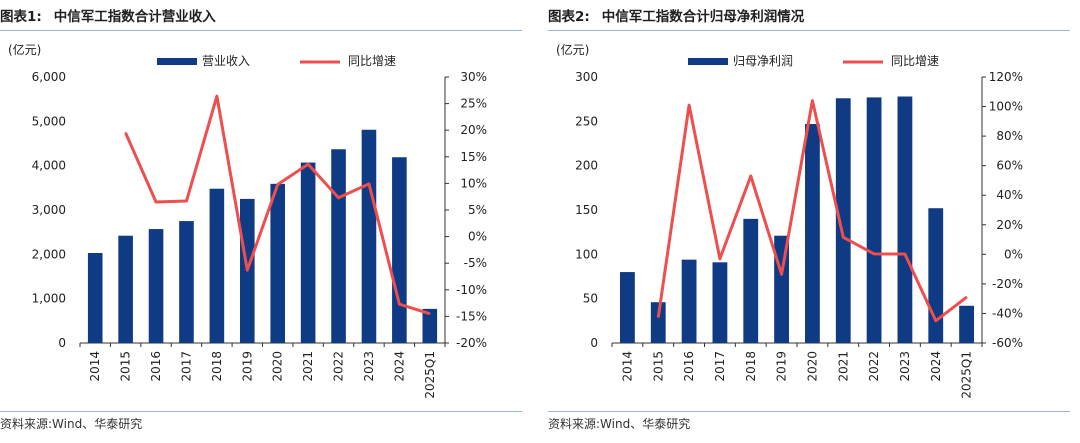 The image size is (1080, 443). Describe the element at coordinates (812, 233) in the screenshot. I see `bar-2020` at that location.